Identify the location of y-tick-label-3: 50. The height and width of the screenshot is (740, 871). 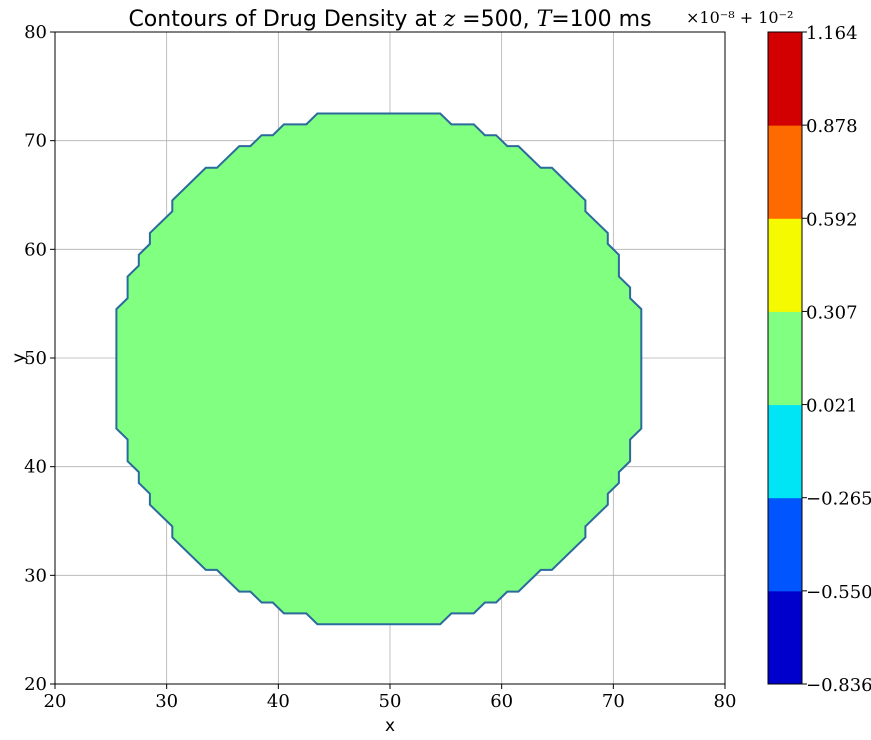
(35, 358).